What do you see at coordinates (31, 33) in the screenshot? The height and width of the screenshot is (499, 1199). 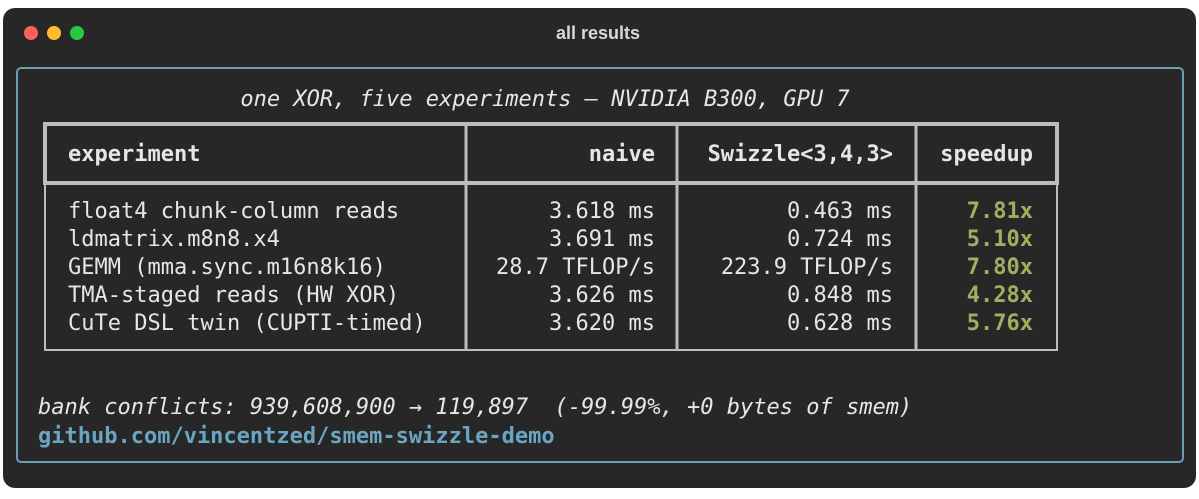 I see `close-button` at bounding box center [31, 33].